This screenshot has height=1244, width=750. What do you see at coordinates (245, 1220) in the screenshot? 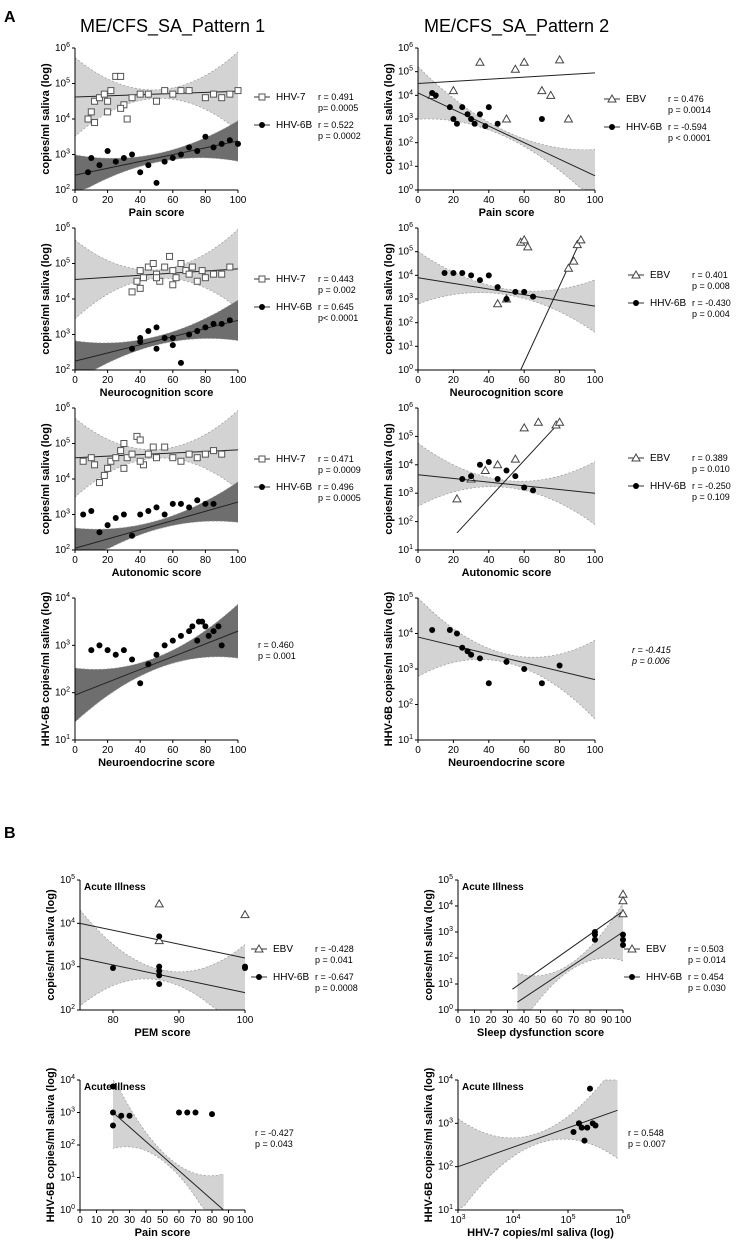
I see `b3-xtick-label-100: 100` at bounding box center [245, 1220].